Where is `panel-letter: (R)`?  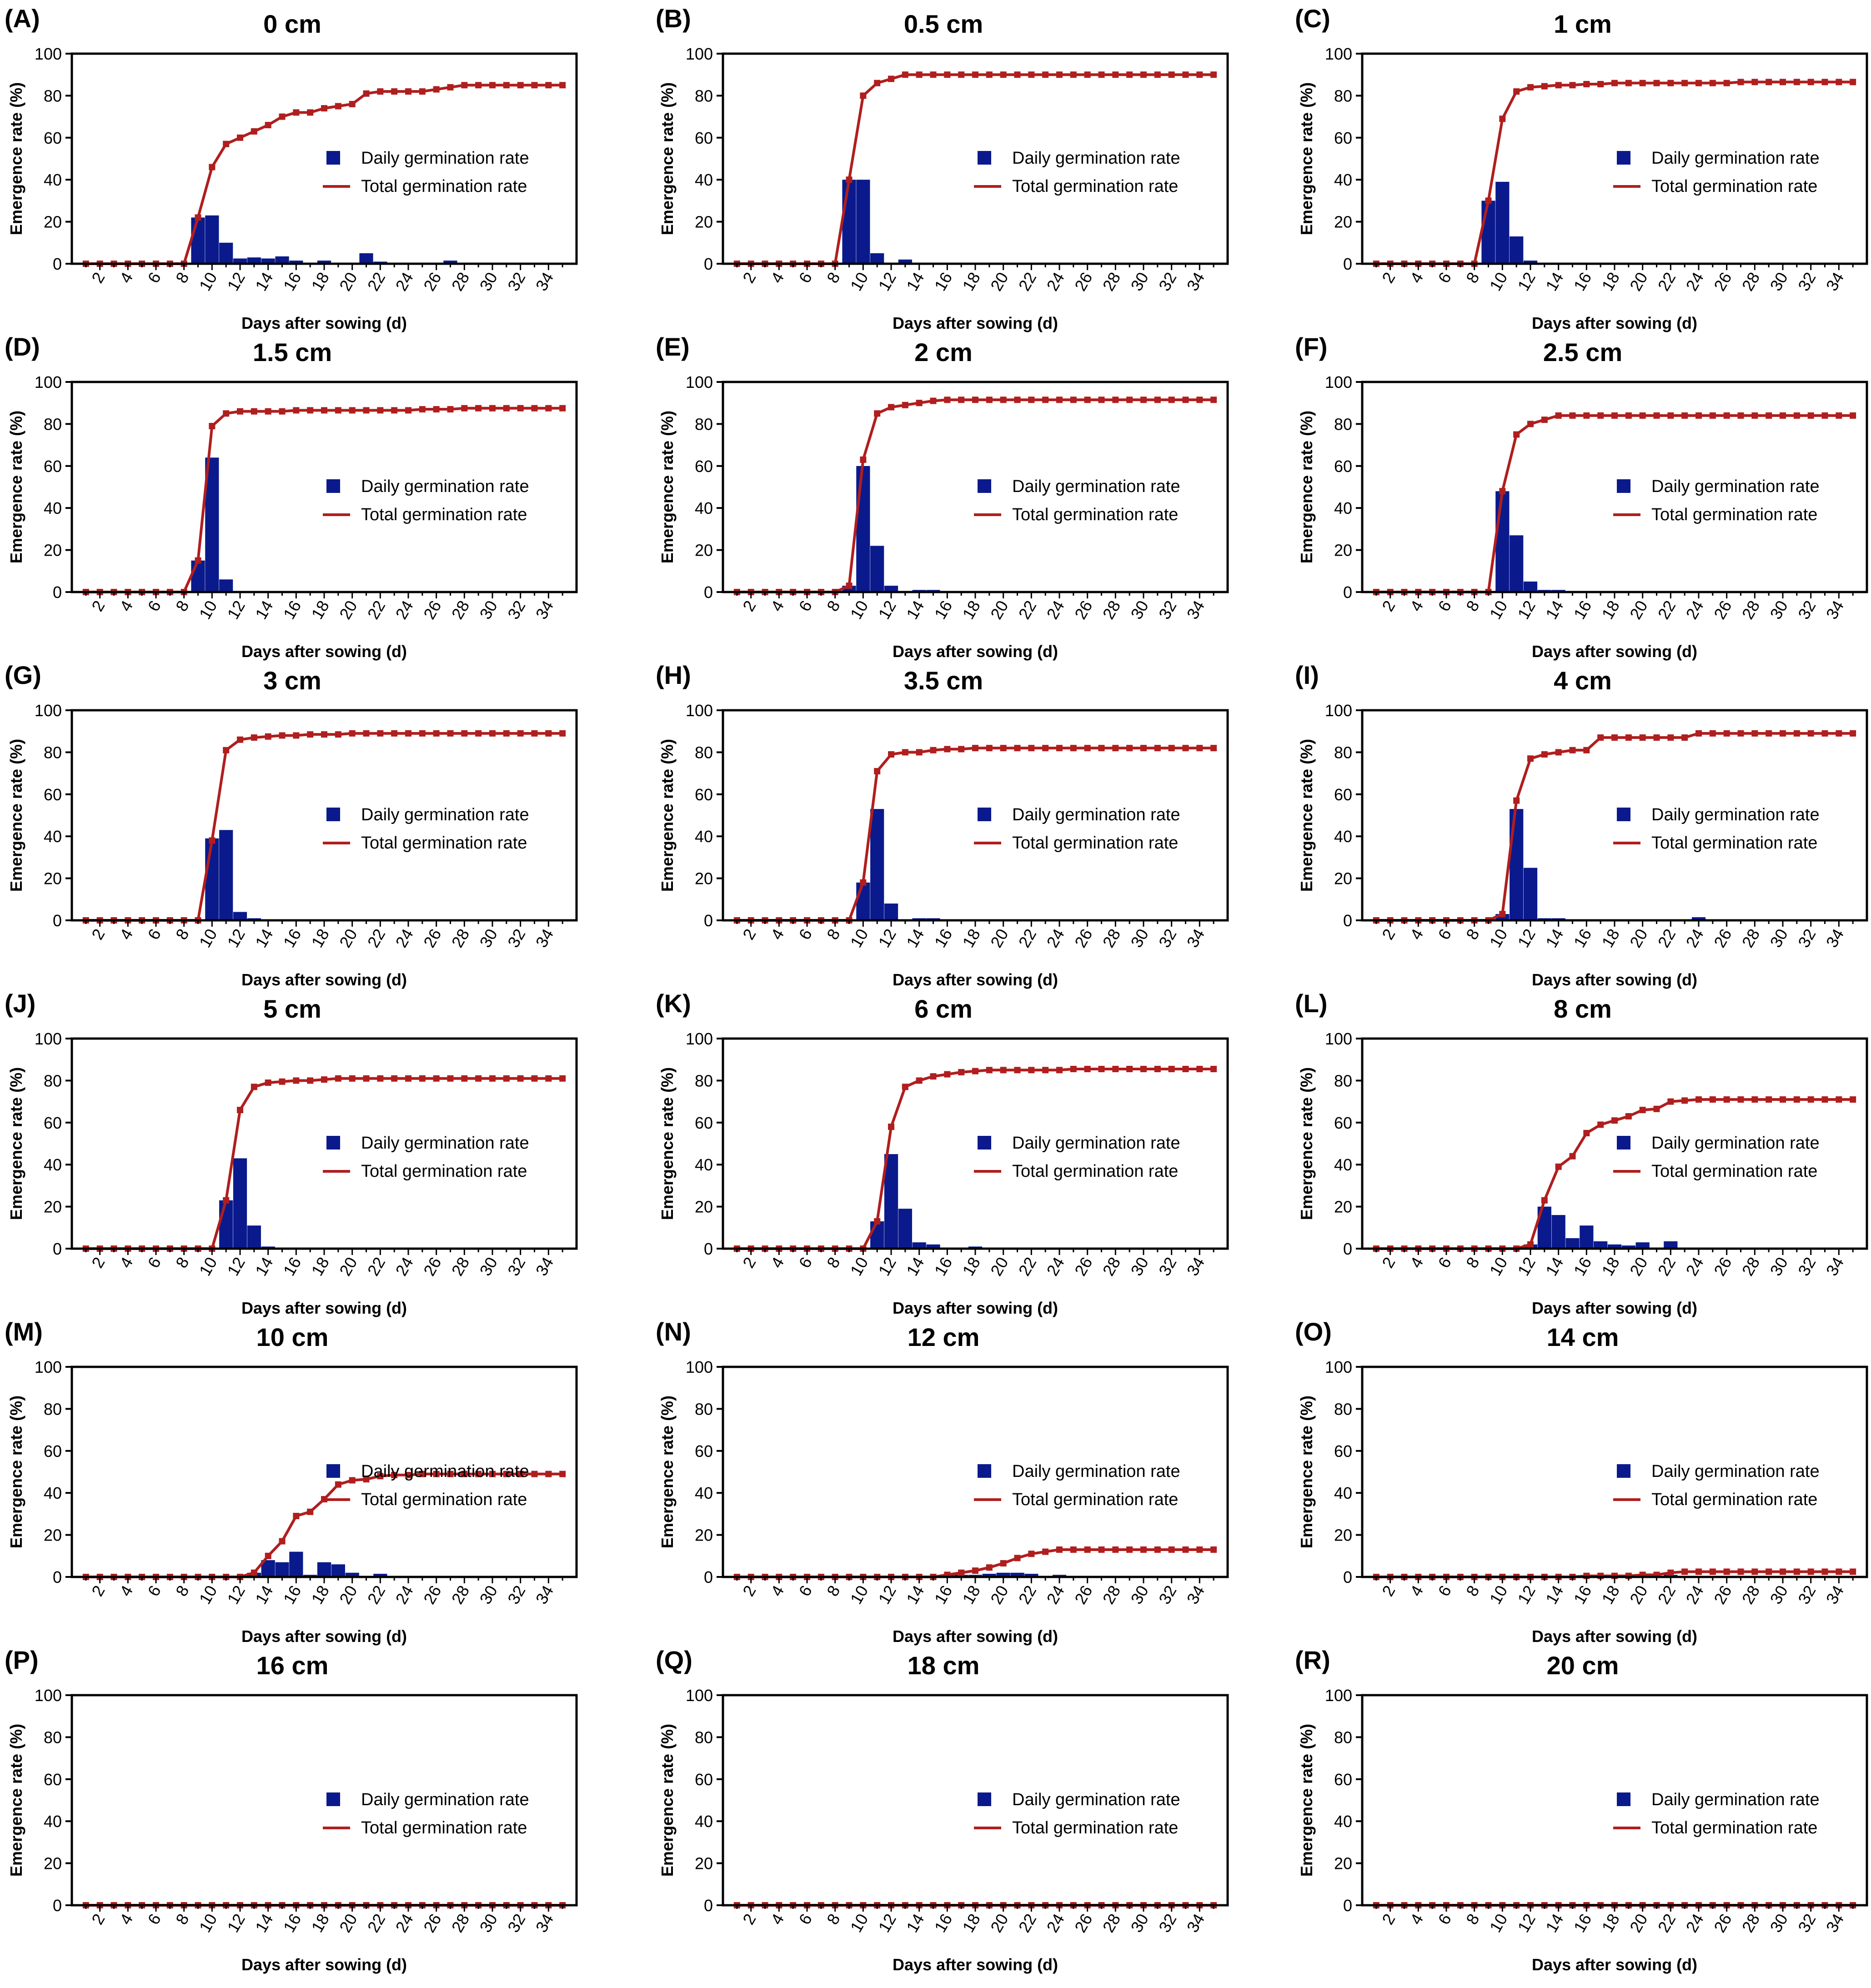
panel-letter: (R) is located at coordinates (1312, 1660).